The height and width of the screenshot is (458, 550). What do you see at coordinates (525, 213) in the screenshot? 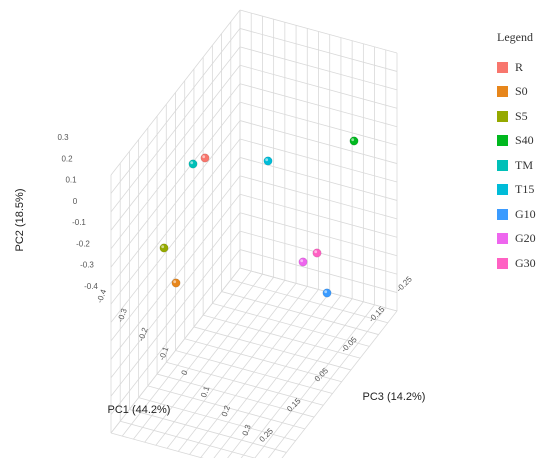
I see `legend-label: G10` at bounding box center [525, 213].